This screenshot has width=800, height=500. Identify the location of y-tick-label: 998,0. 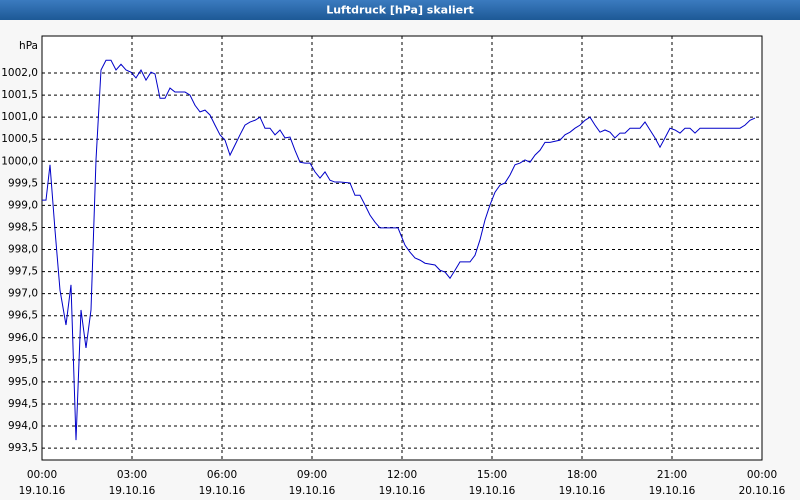
(23, 250).